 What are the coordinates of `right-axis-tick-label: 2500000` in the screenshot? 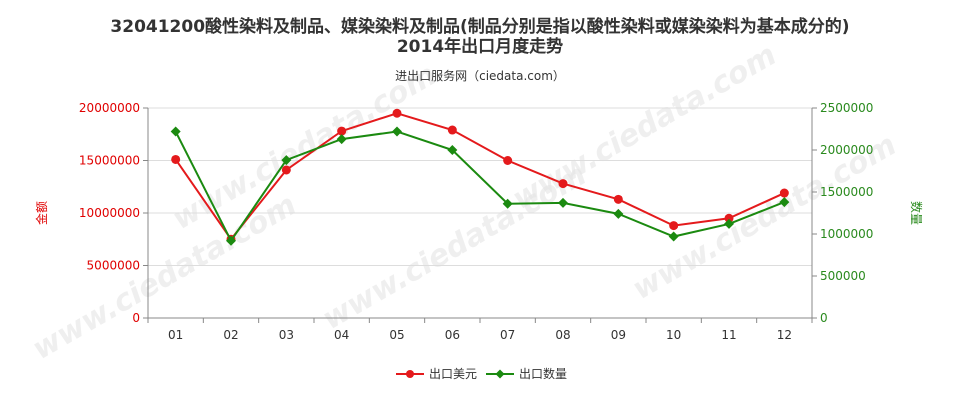 It's located at (846, 108).